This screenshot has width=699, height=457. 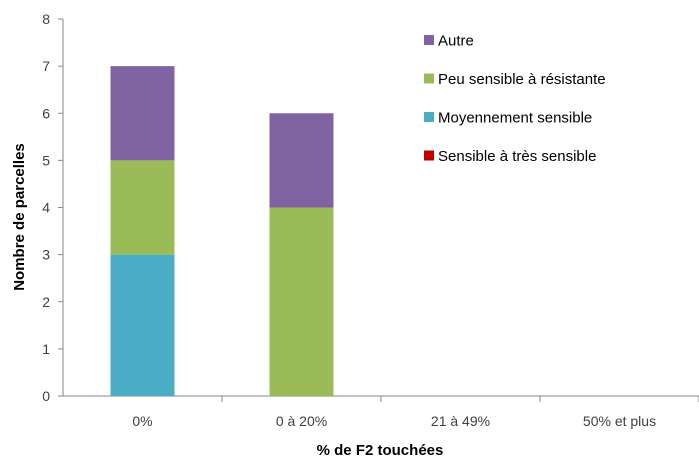 What do you see at coordinates (522, 79) in the screenshot?
I see `legend-label: Peu sensible à résistante` at bounding box center [522, 79].